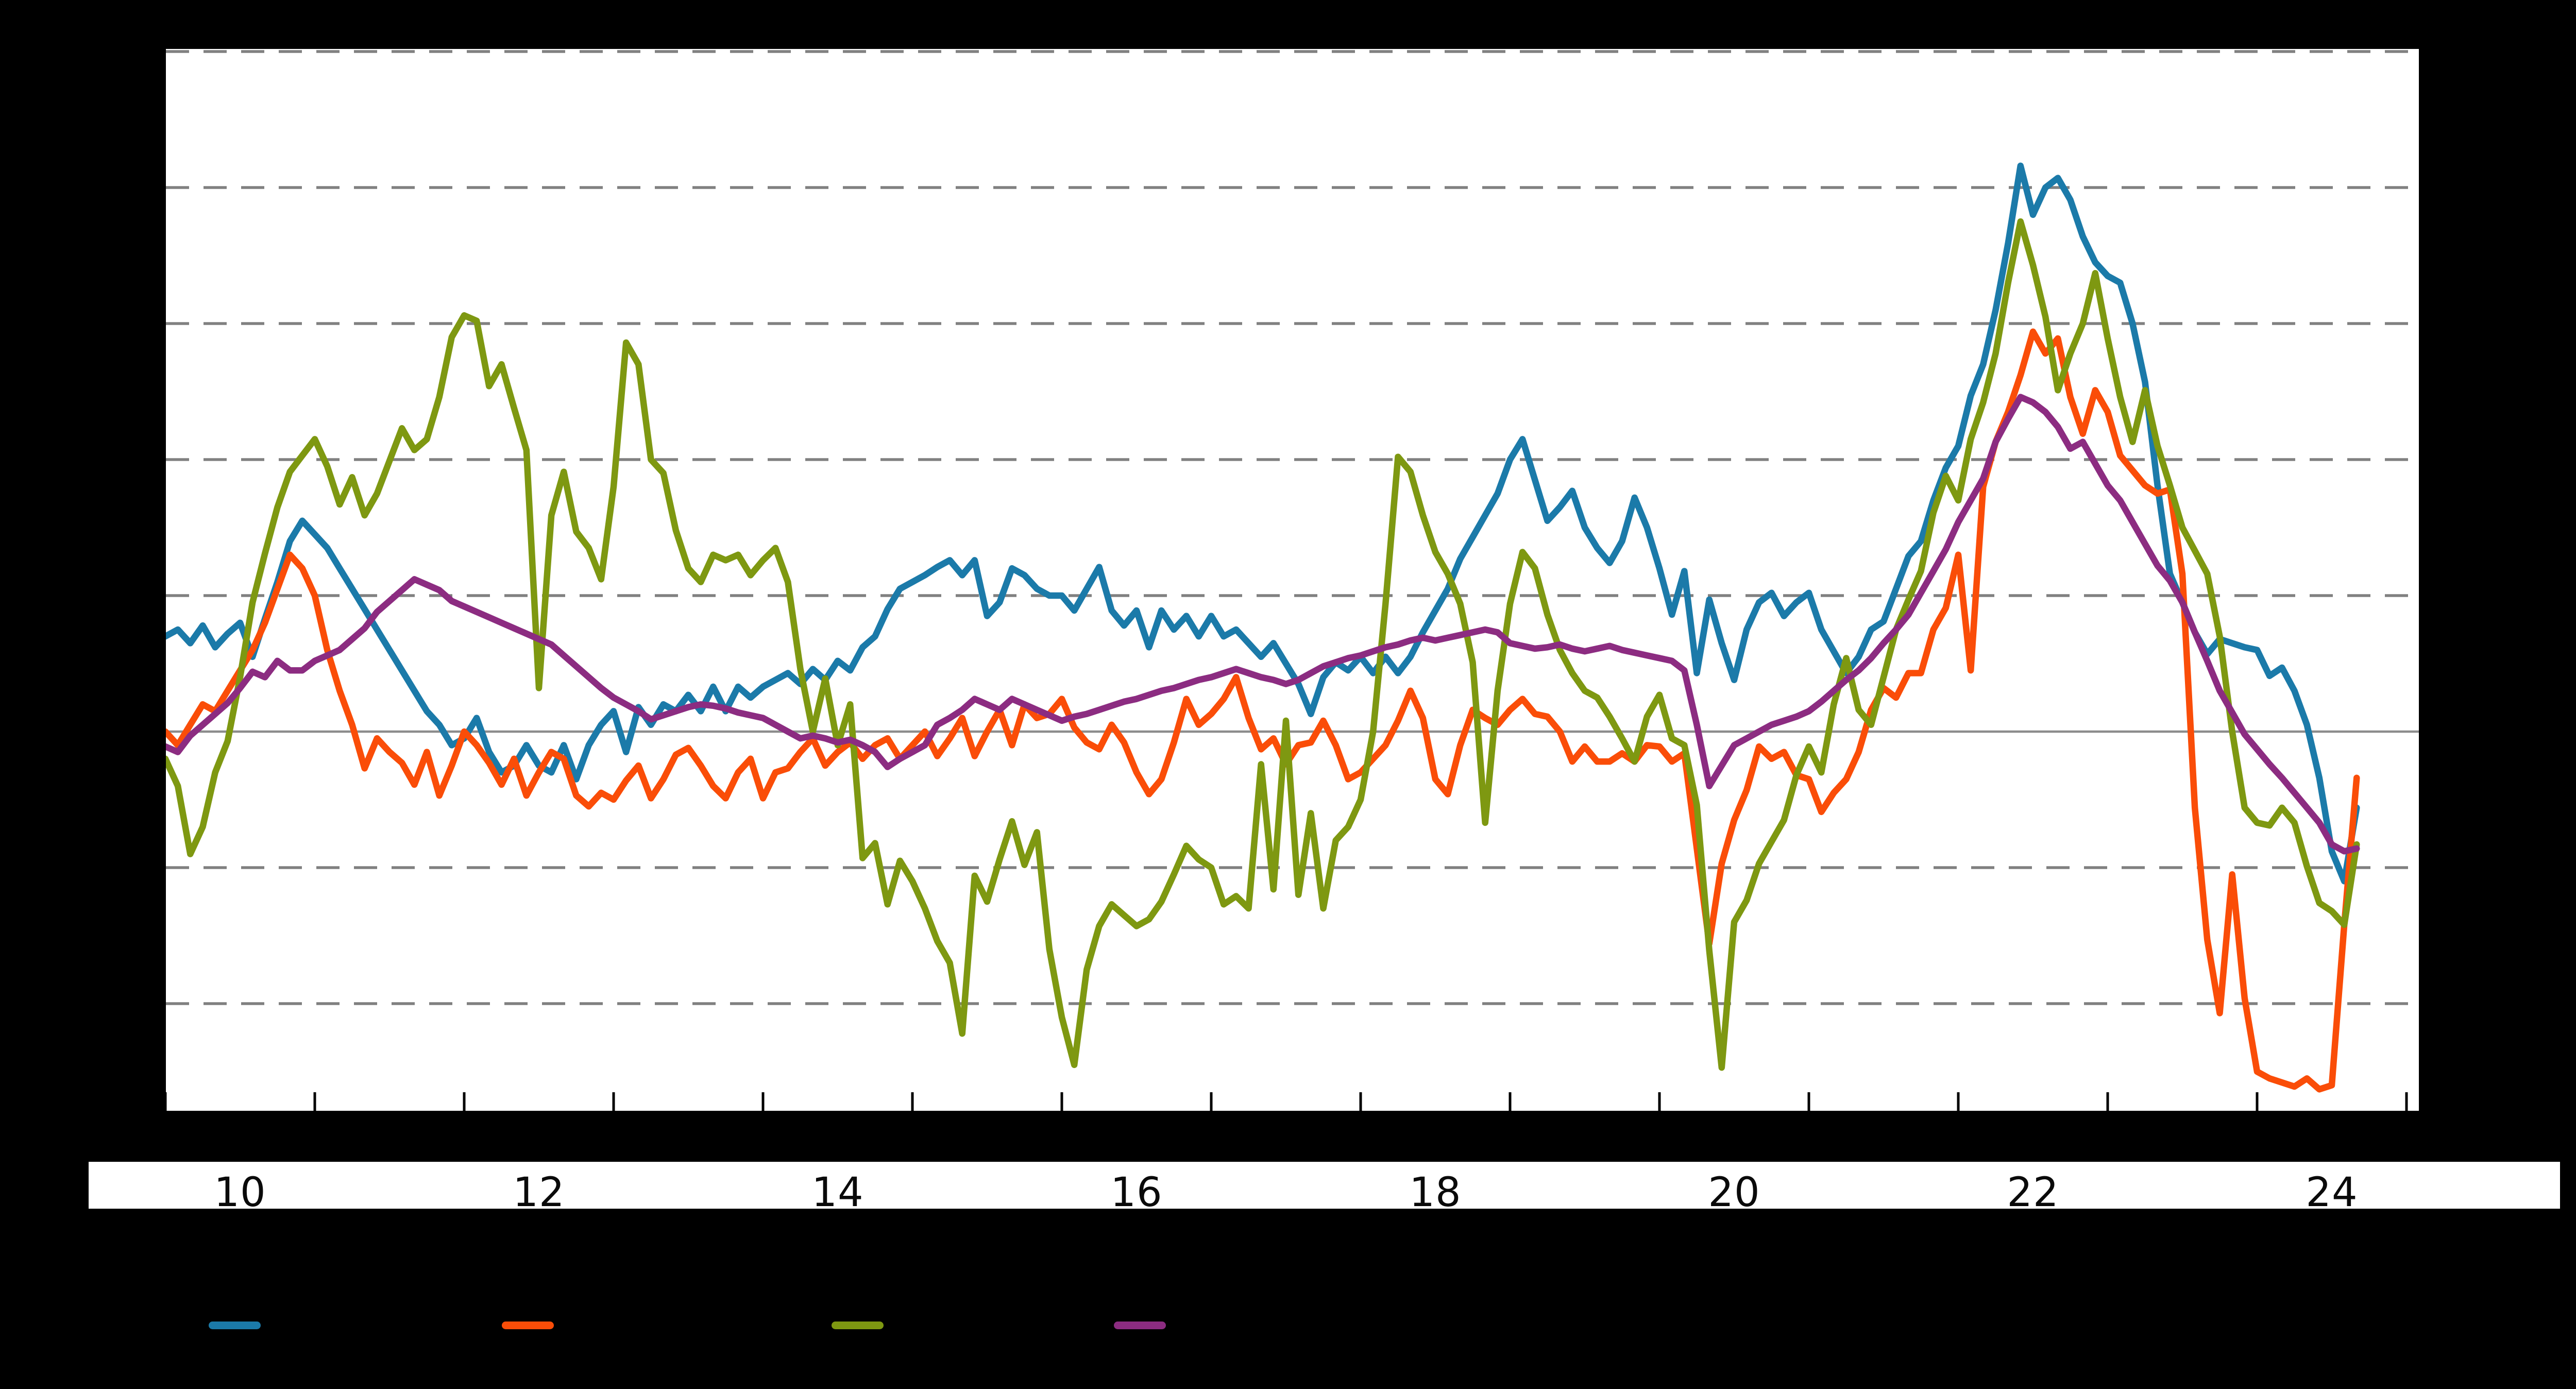 The width and height of the screenshot is (2576, 1389). Describe the element at coordinates (1324, 1189) in the screenshot. I see `x-axis-label-strip: 10 12 14 16 18 20 22 24` at that location.